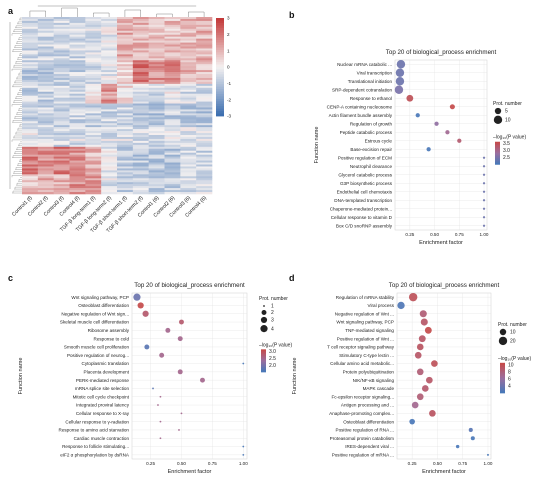  I want to click on term-label: PERK-mediated response, so click(103, 380).